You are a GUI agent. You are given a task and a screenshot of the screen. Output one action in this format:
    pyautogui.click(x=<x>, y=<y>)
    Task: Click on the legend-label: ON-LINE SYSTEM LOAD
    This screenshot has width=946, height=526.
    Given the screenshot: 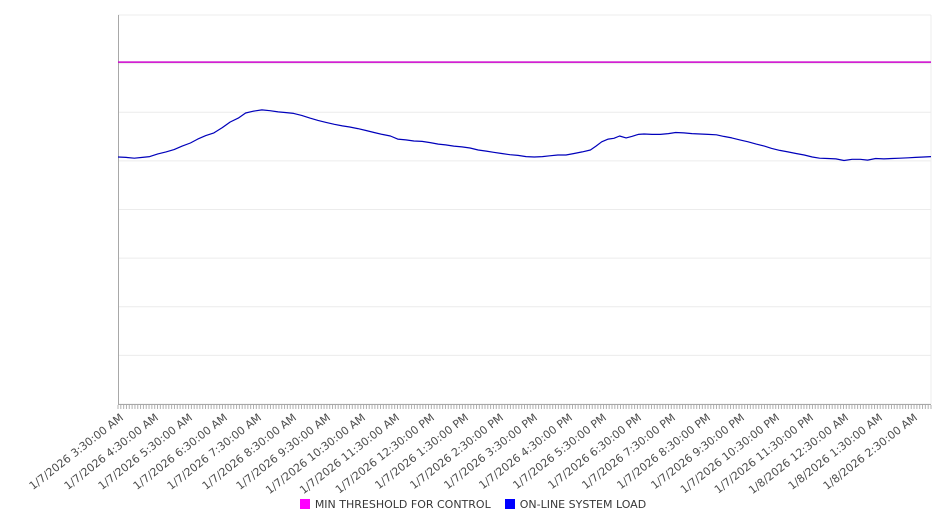 What is the action you would take?
    pyautogui.click(x=583, y=504)
    